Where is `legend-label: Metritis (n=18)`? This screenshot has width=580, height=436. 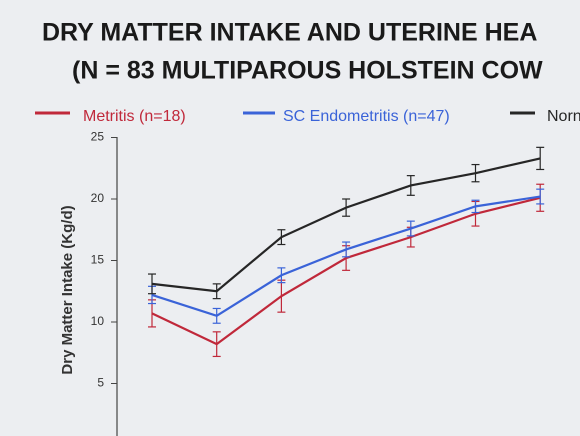 legend-label: Metritis (n=18) is located at coordinates (134, 116).